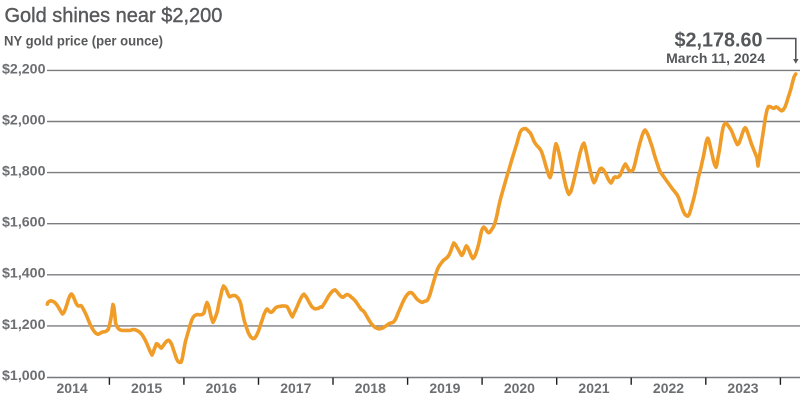 The image size is (800, 402). What do you see at coordinates (719, 41) in the screenshot?
I see `svg-text: $2,178.60` at bounding box center [719, 41].